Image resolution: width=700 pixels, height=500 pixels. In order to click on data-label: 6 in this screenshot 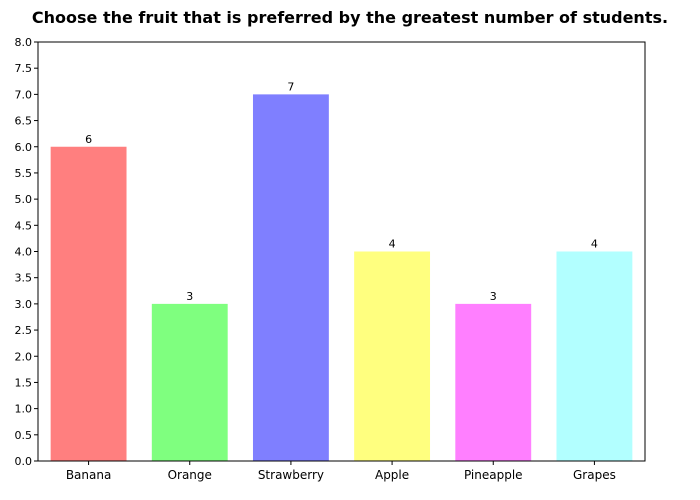, I will do `click(88, 139)`.